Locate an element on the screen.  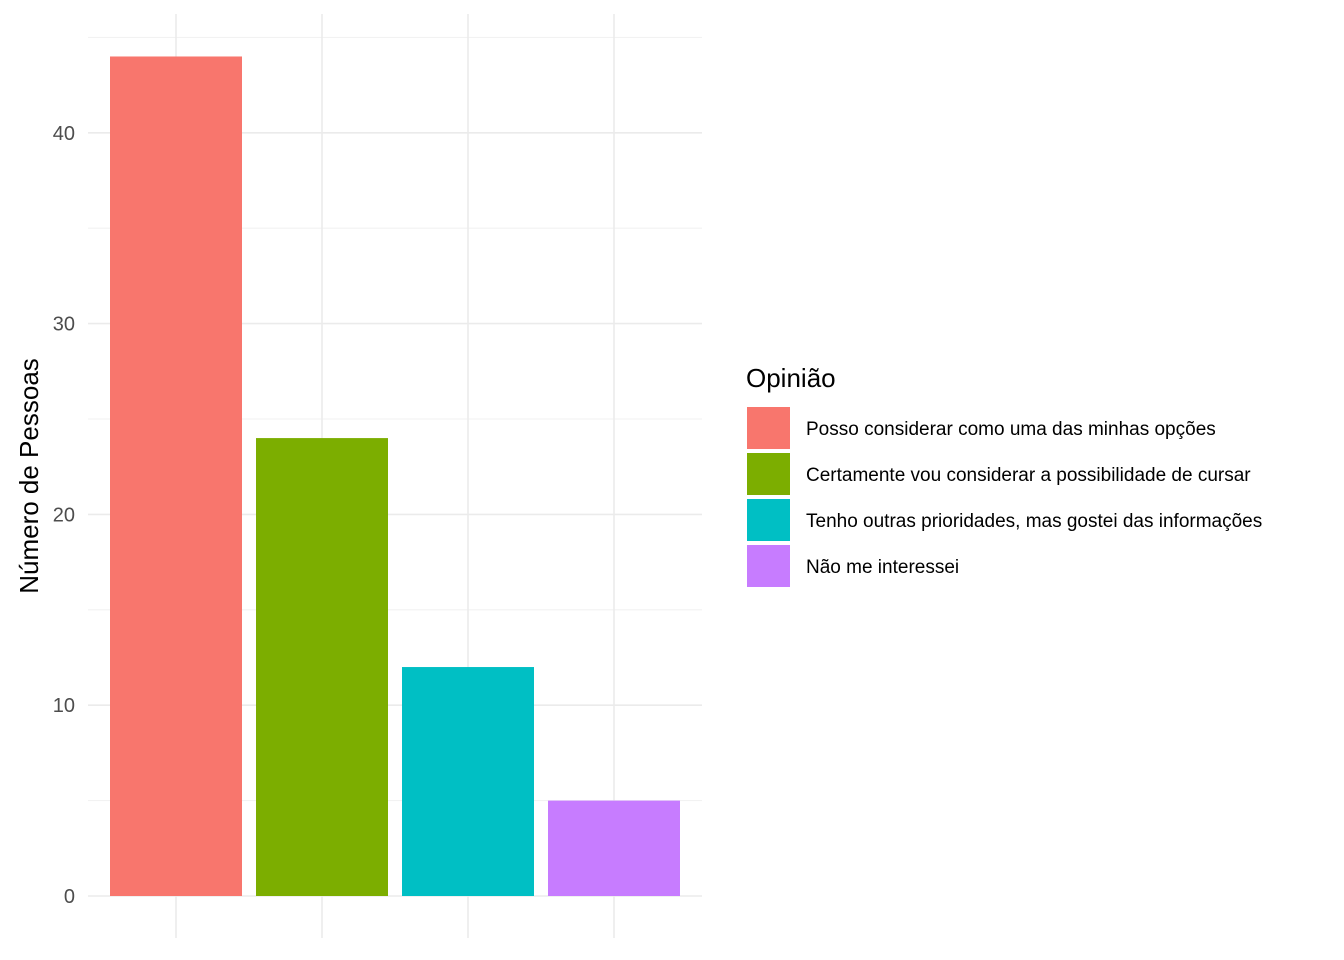
y-tick-label: 40 is located at coordinates (64, 134).